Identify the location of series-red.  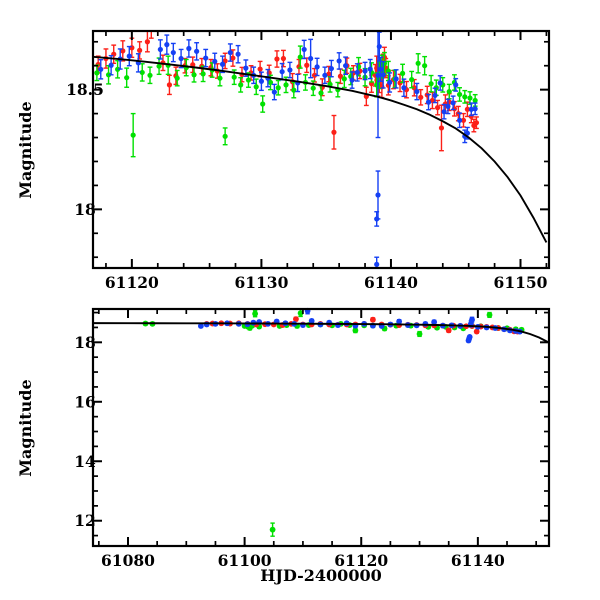
(287, 92).